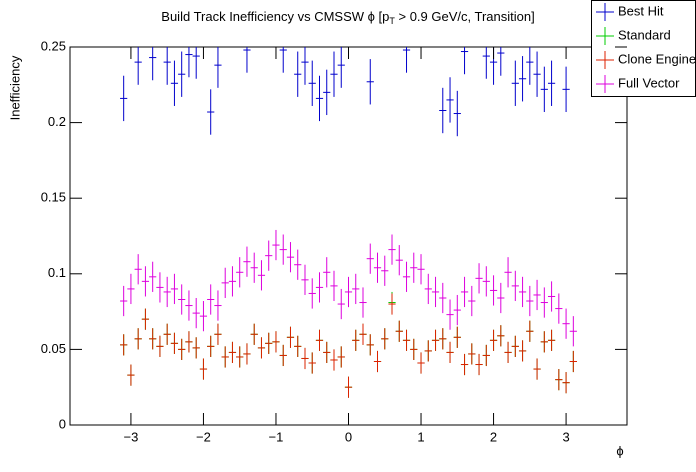 Image resolution: width=696 pixels, height=472 pixels. Describe the element at coordinates (643, 48) in the screenshot. I see `legend` at that location.